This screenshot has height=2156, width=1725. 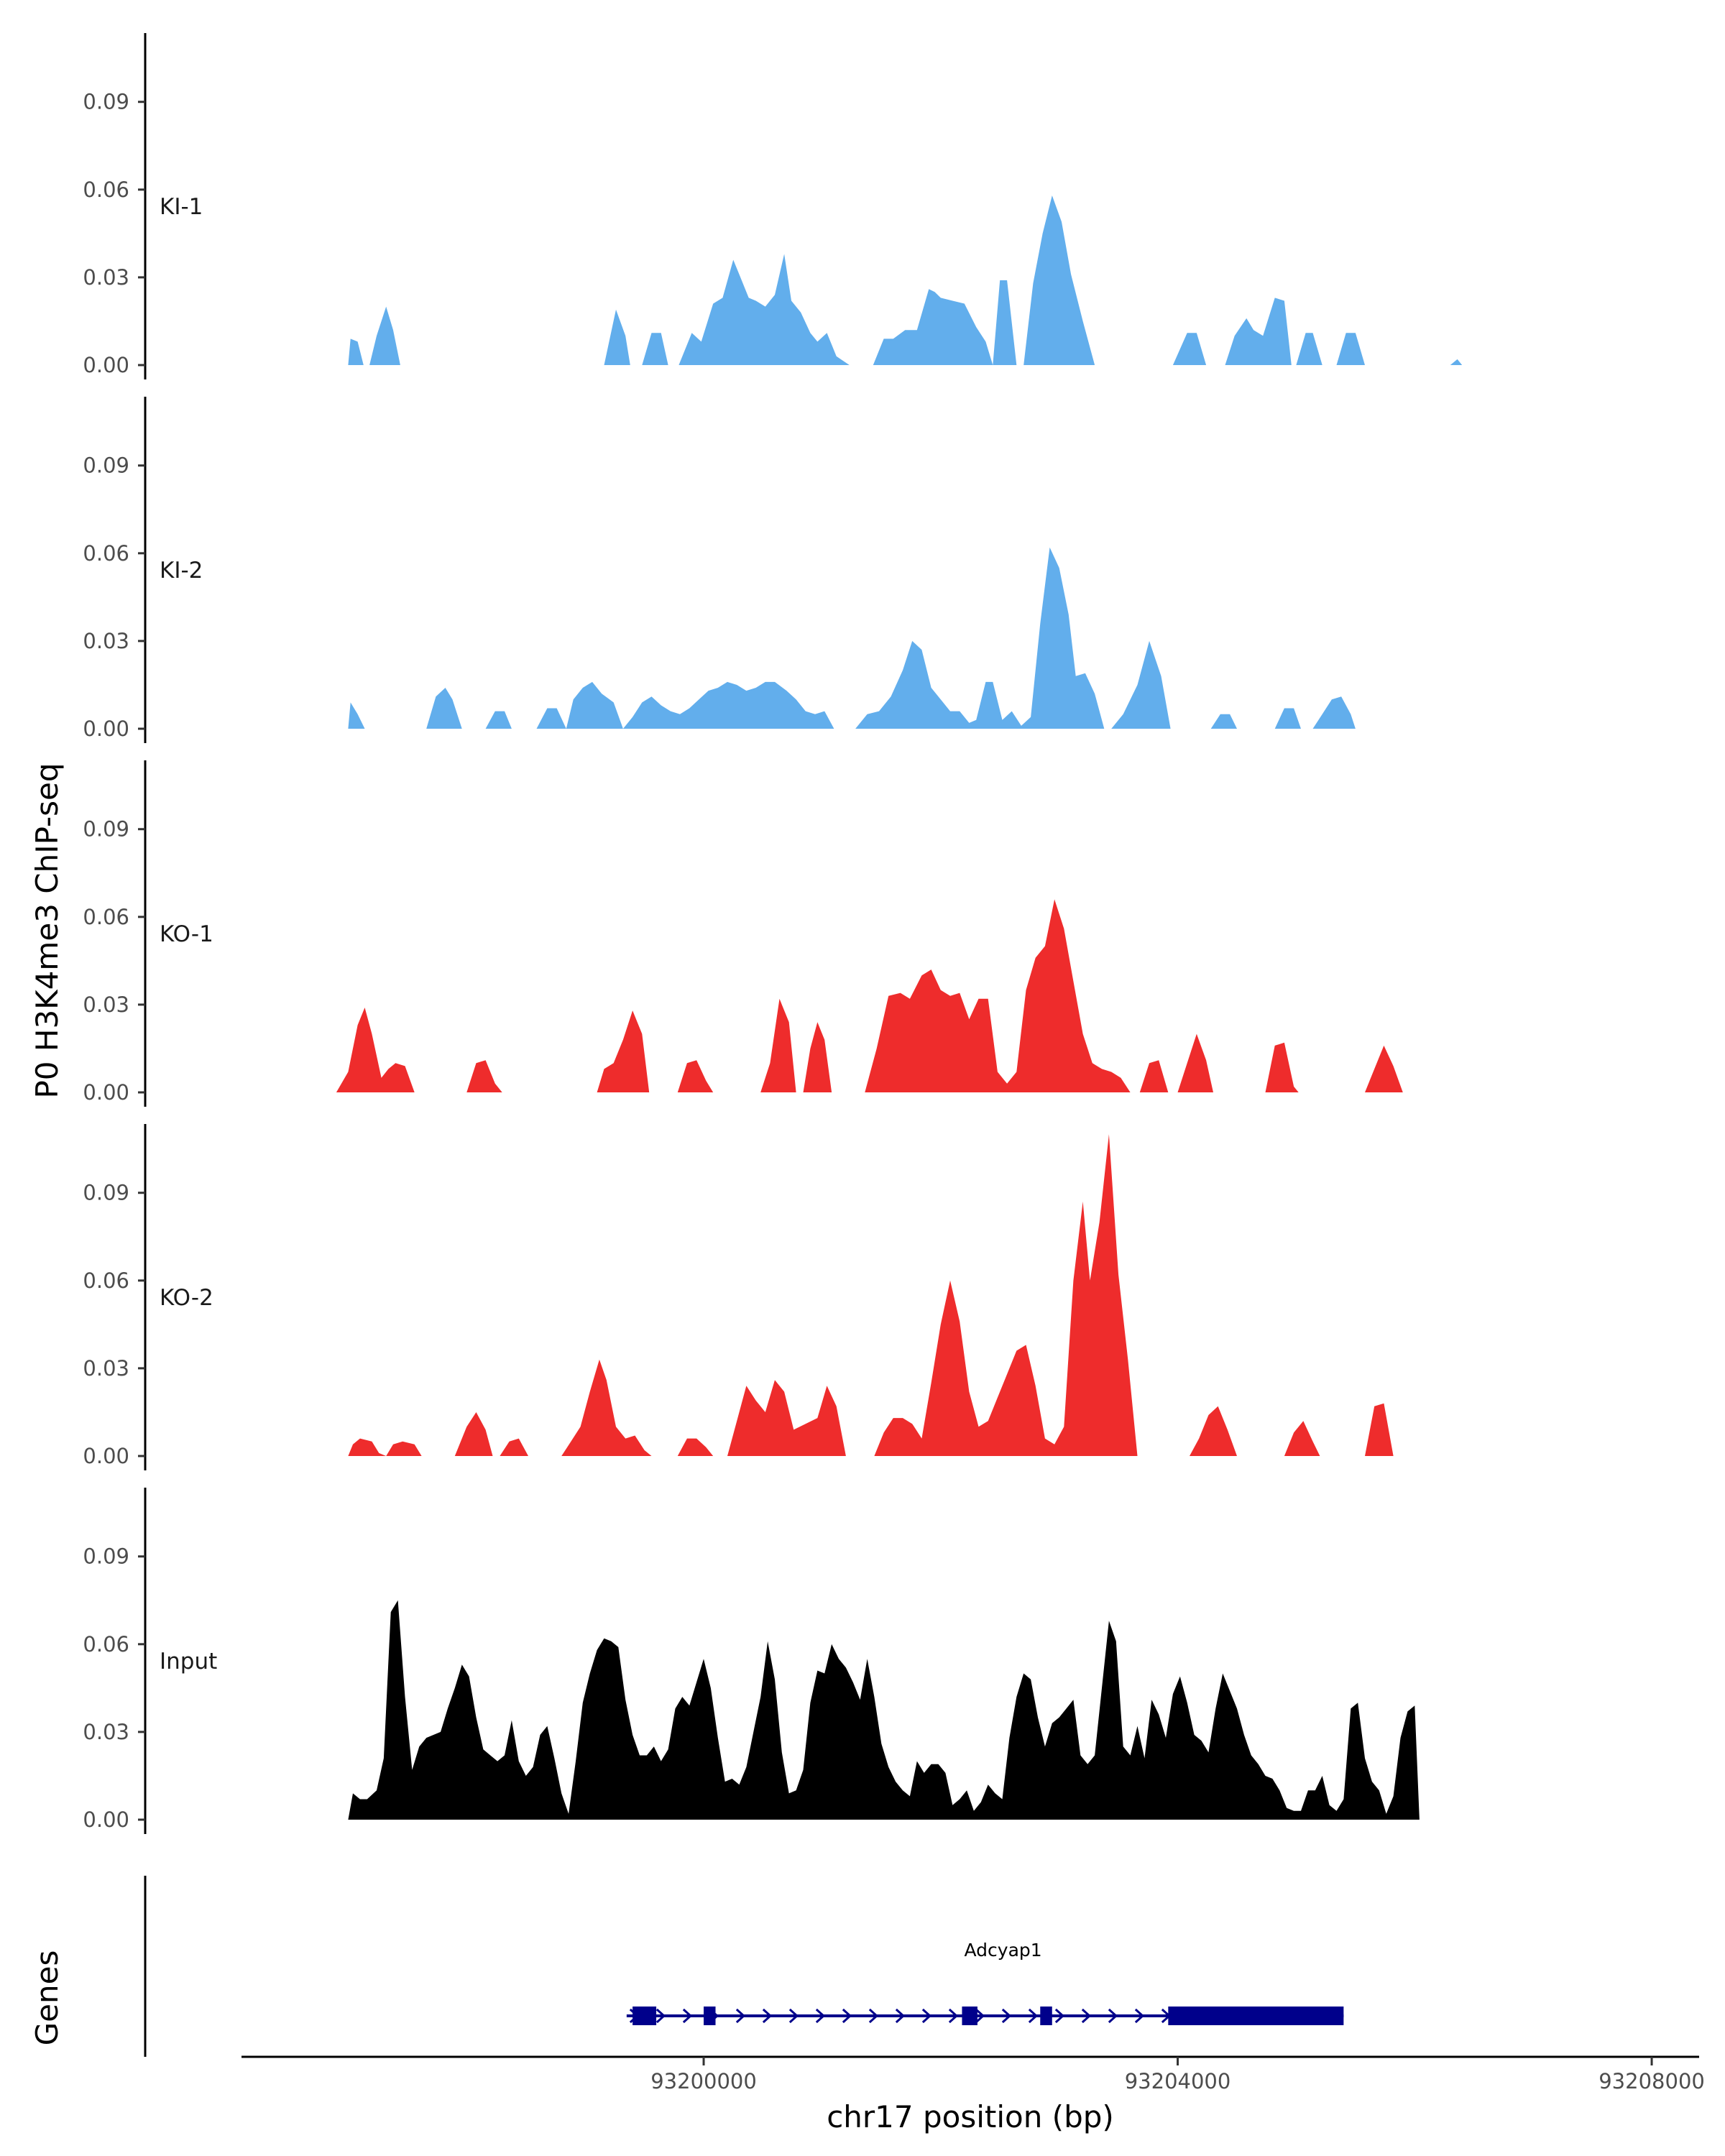 What do you see at coordinates (744, 1966) in the screenshot?
I see `gene-panel: Adcyap1` at bounding box center [744, 1966].